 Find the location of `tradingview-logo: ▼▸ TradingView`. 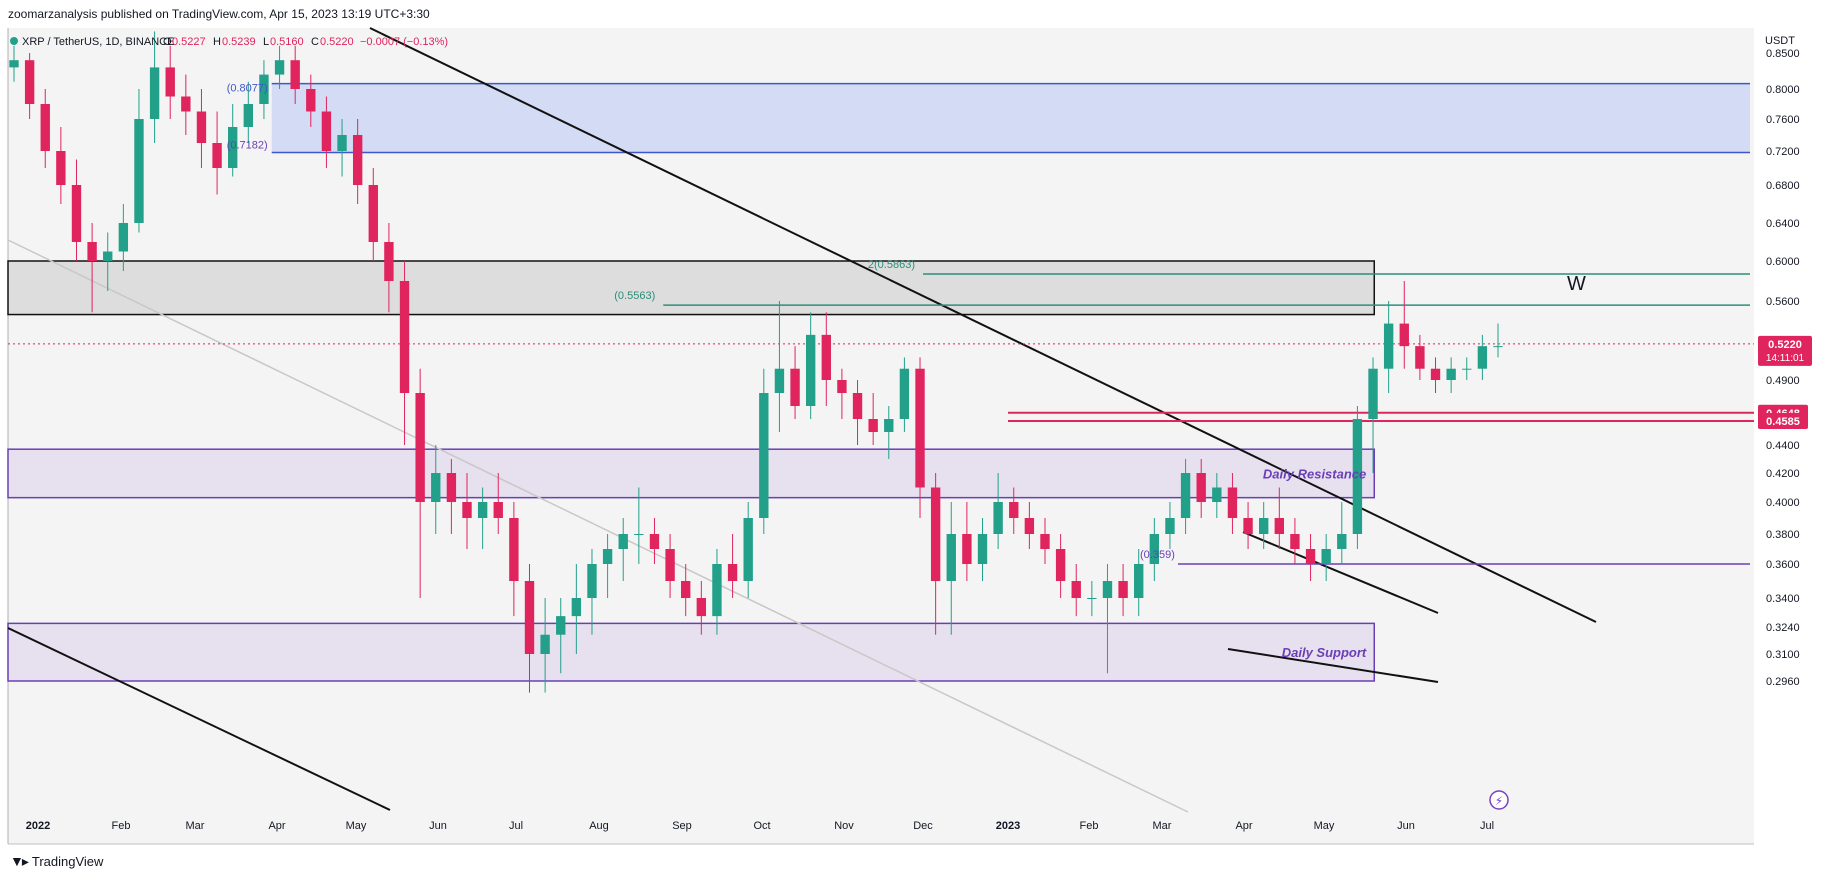

tradingview-logo: ▼▸ TradingView is located at coordinates (56, 861).